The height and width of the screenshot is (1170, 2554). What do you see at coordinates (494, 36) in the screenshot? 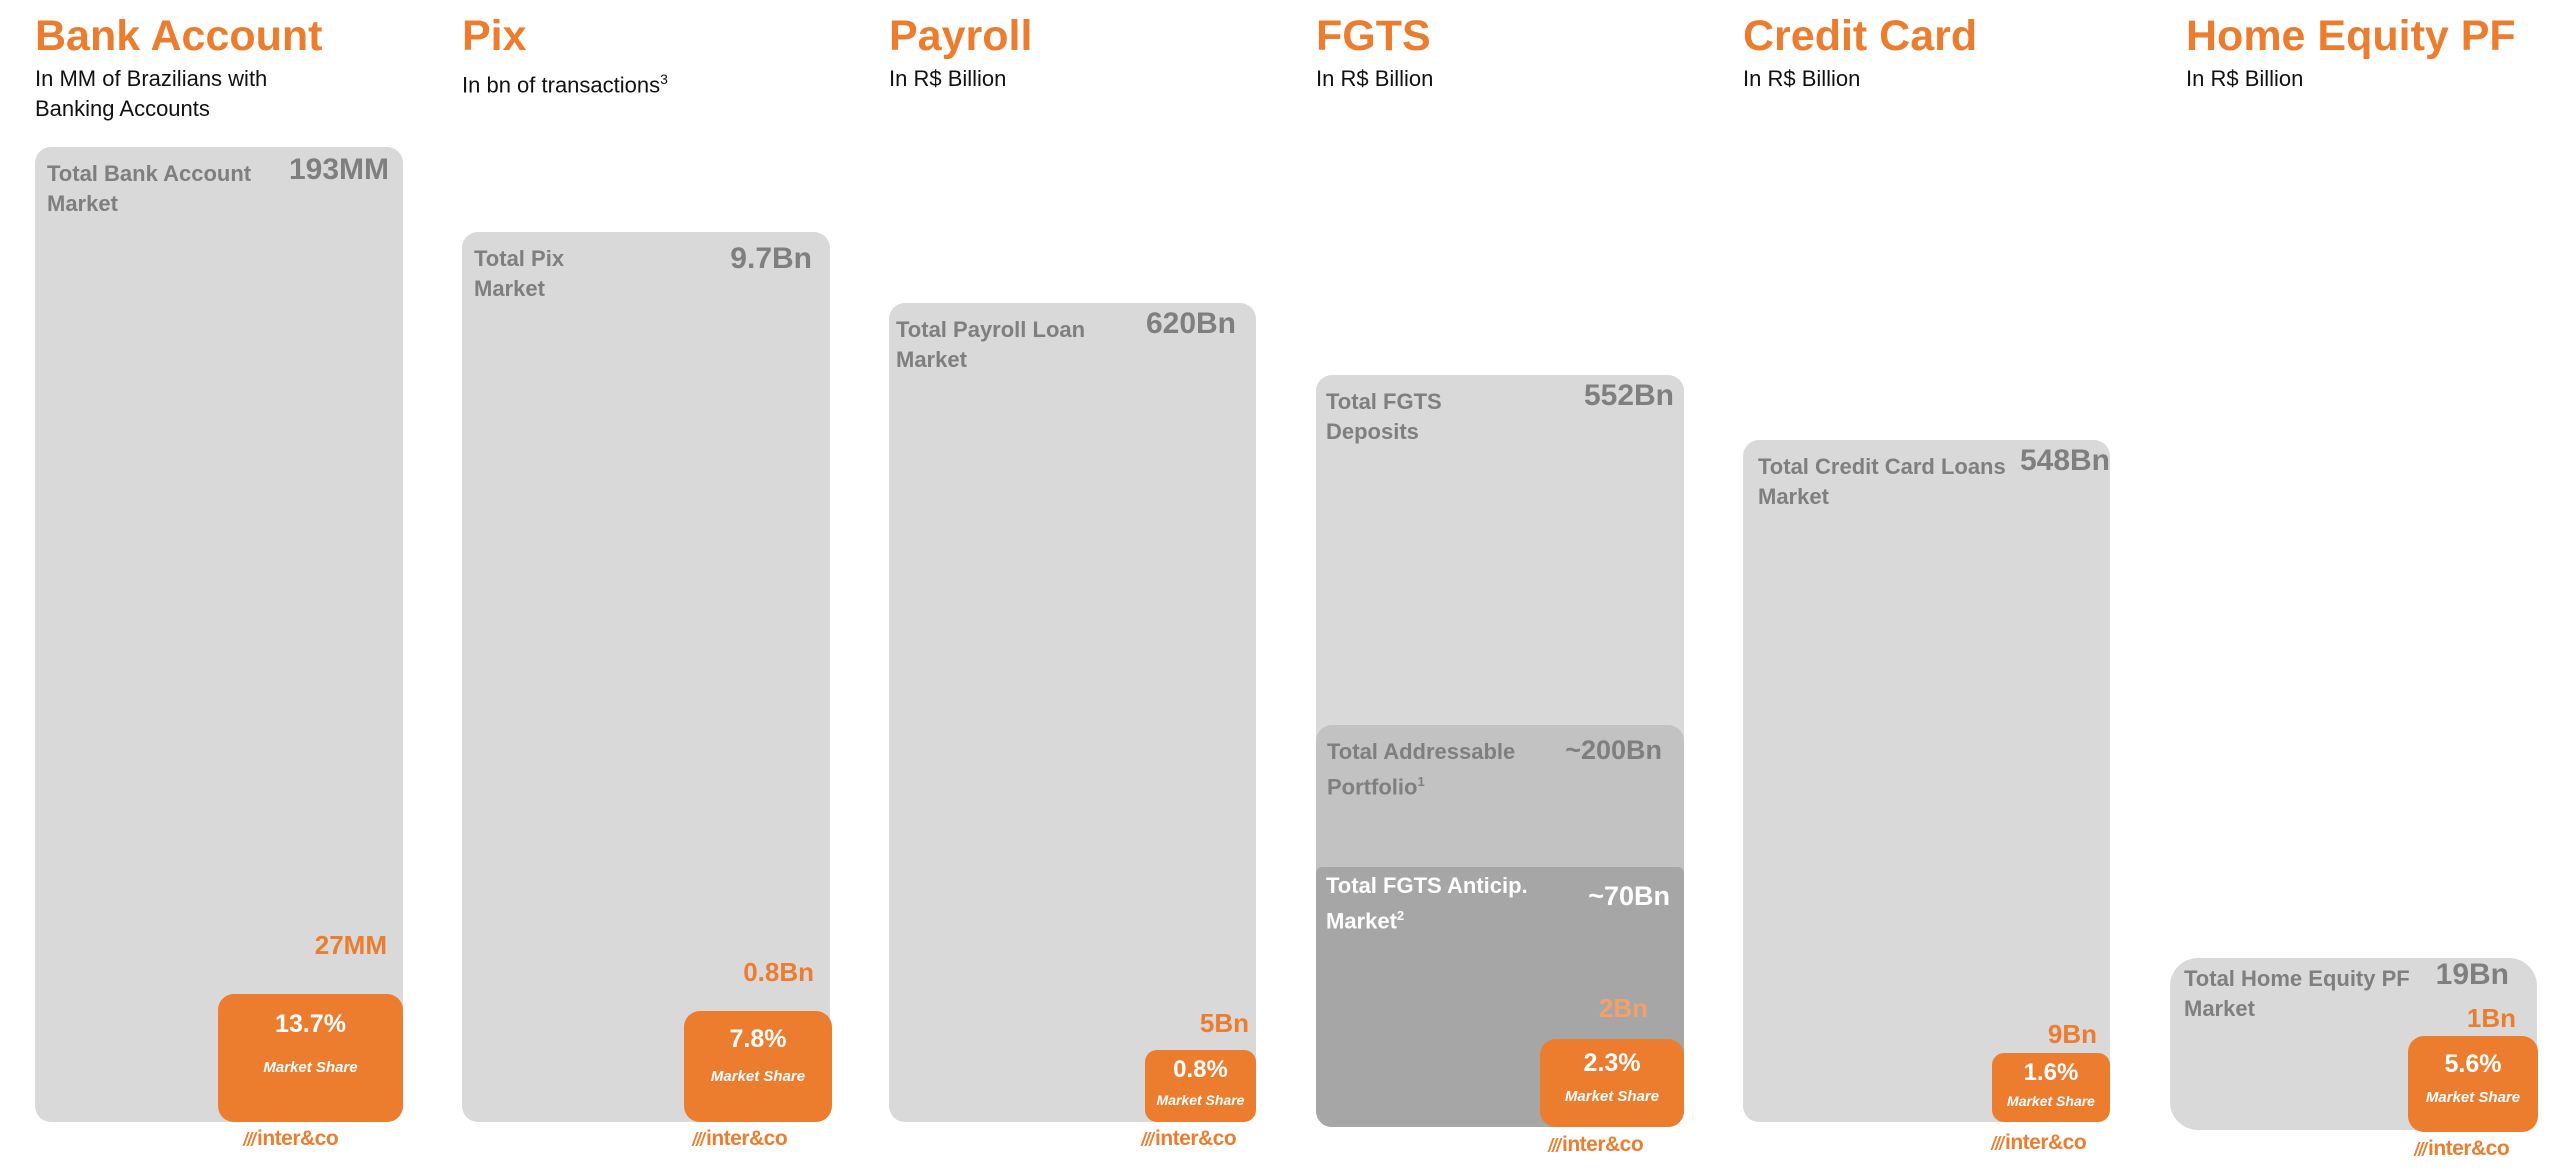
I see `panel-title: Pix` at bounding box center [494, 36].